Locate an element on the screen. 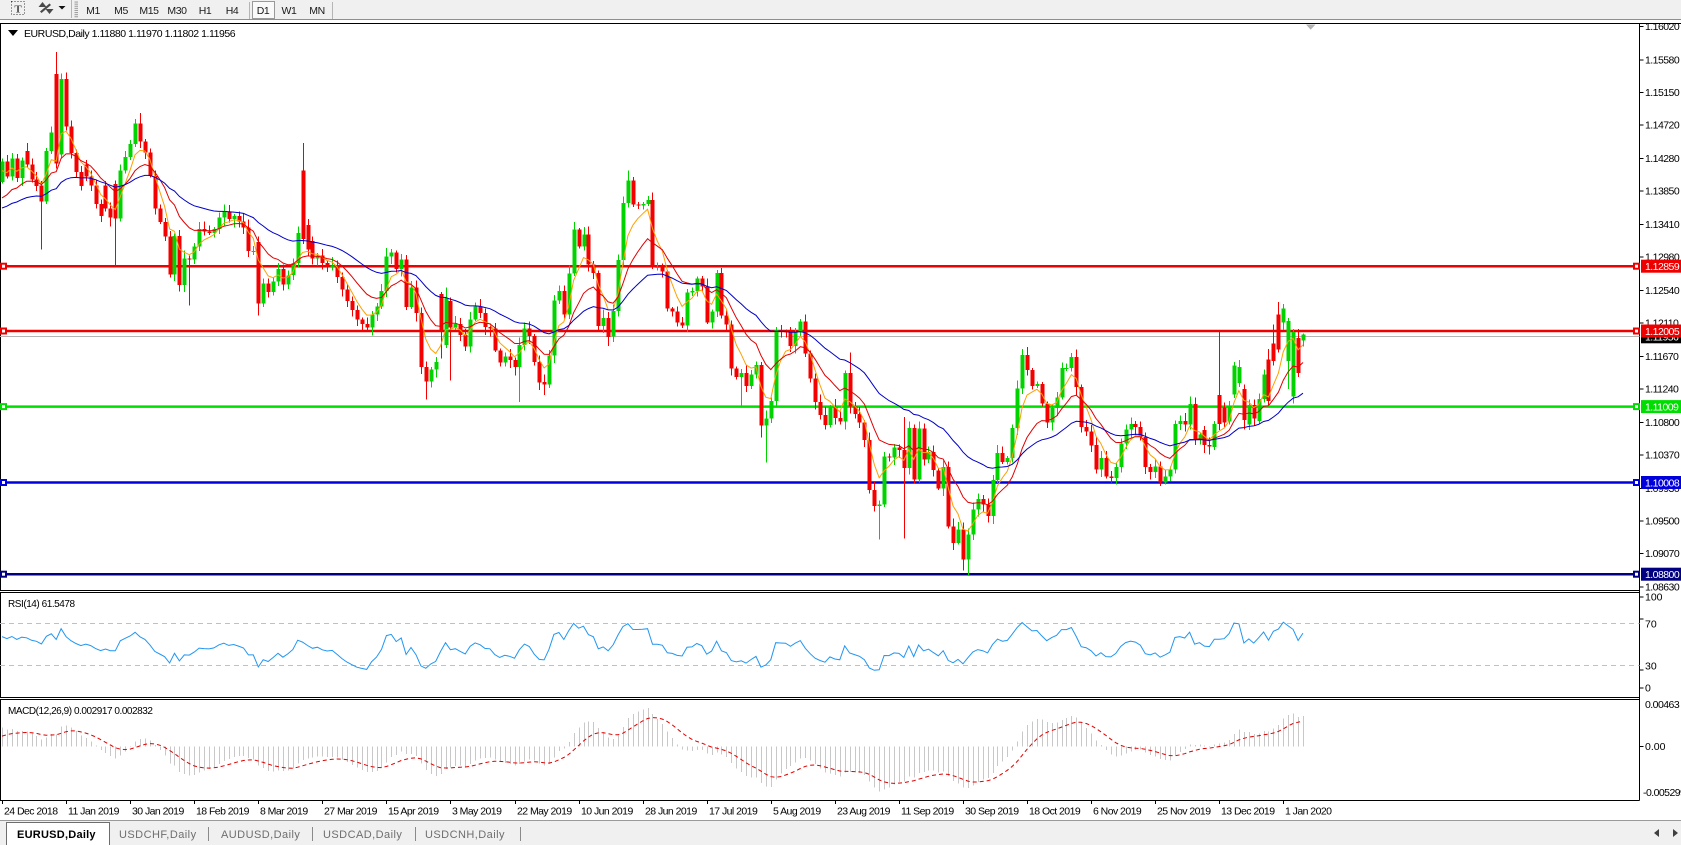 The image size is (1681, 845). svg-text: 0.00 is located at coordinates (1655, 747).